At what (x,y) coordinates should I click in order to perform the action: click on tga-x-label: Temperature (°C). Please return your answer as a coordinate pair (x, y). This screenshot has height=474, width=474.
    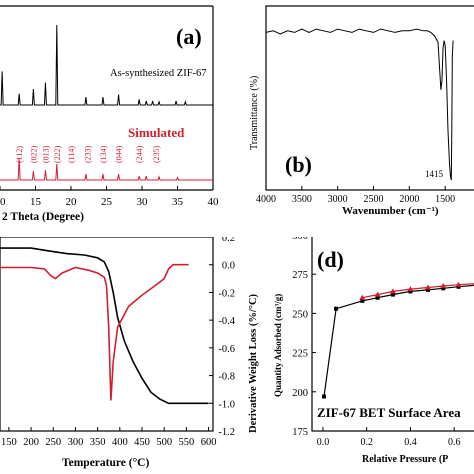
    Looking at the image, I should click on (105, 463).